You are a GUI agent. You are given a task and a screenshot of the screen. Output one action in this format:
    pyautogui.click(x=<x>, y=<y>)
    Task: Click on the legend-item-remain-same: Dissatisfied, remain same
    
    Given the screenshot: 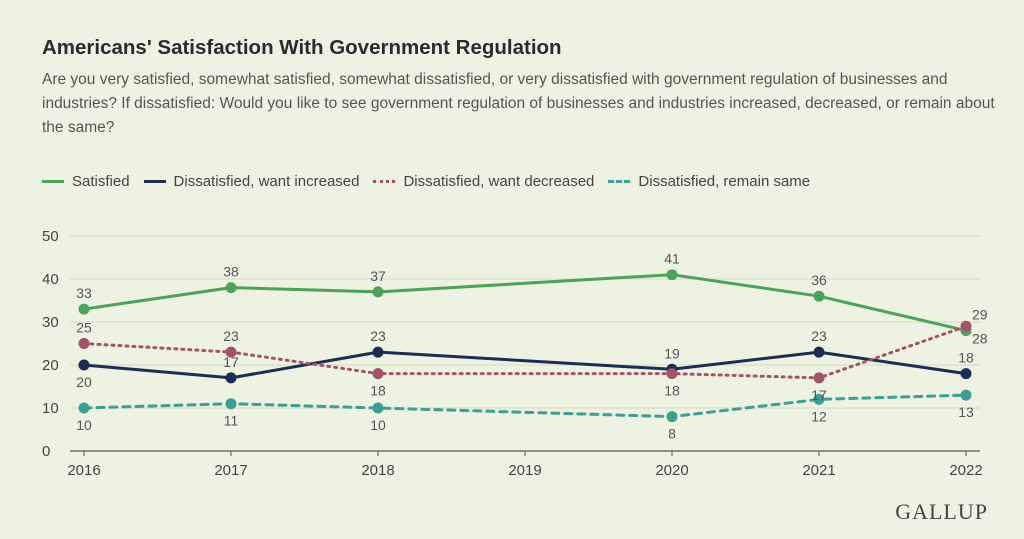 What is the action you would take?
    pyautogui.click(x=709, y=181)
    